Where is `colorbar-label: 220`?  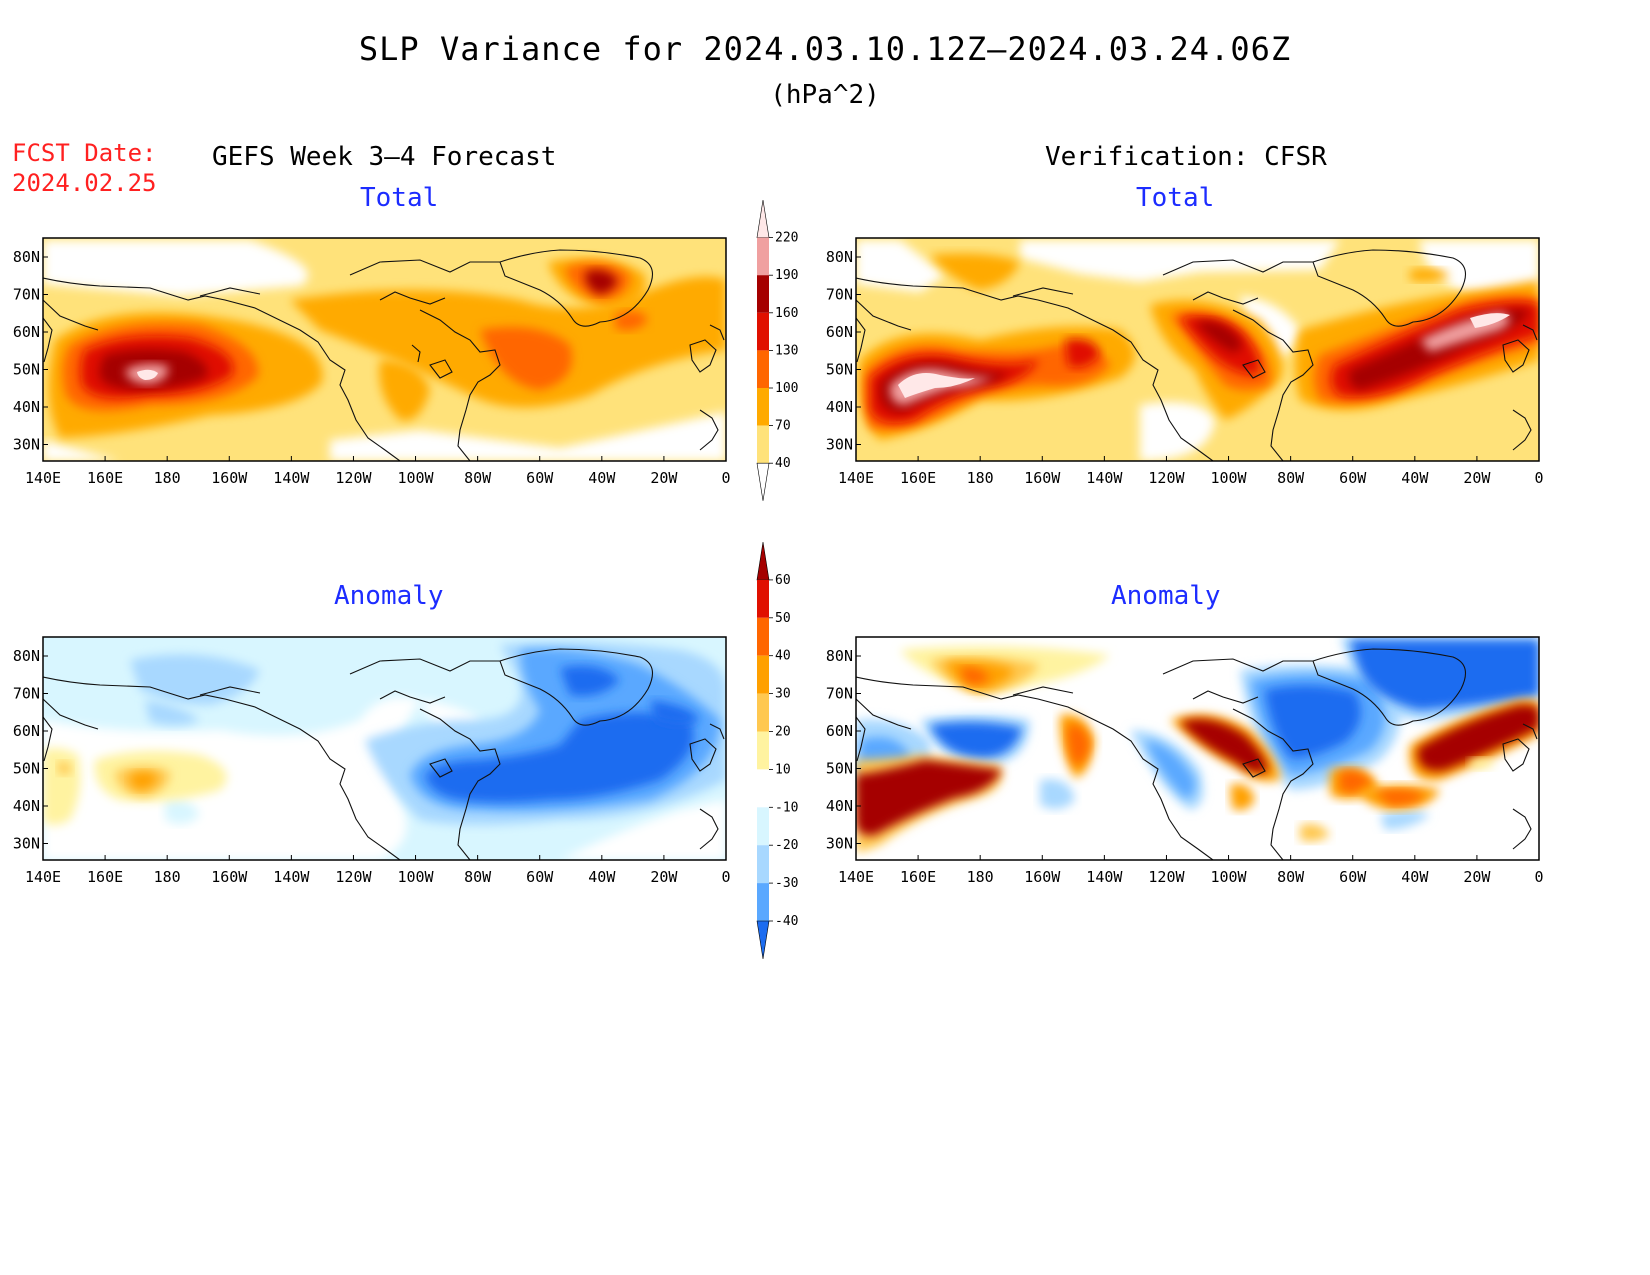
colorbar-label: 220 is located at coordinates (786, 238).